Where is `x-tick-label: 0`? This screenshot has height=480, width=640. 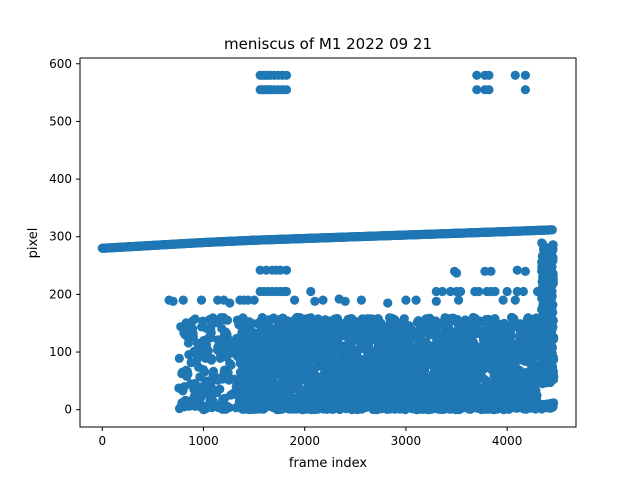
x-tick-label: 0 is located at coordinates (102, 441).